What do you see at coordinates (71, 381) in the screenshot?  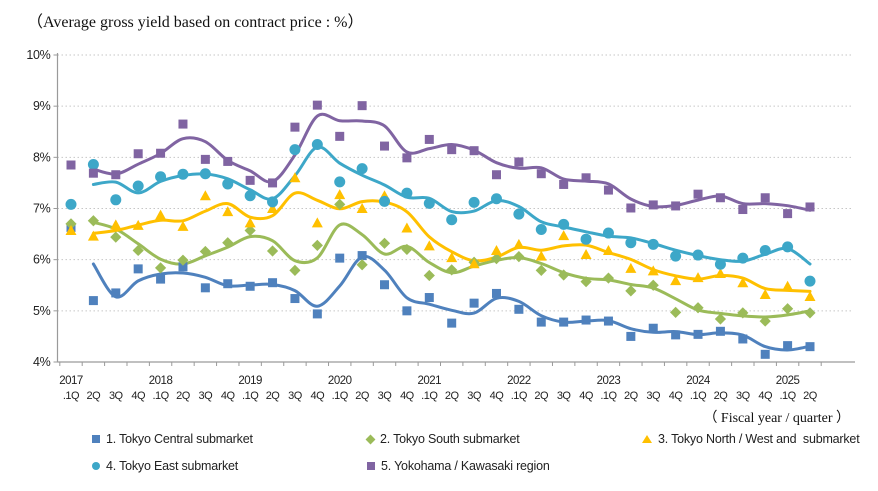 I see `x-year-label: 2017` at bounding box center [71, 381].